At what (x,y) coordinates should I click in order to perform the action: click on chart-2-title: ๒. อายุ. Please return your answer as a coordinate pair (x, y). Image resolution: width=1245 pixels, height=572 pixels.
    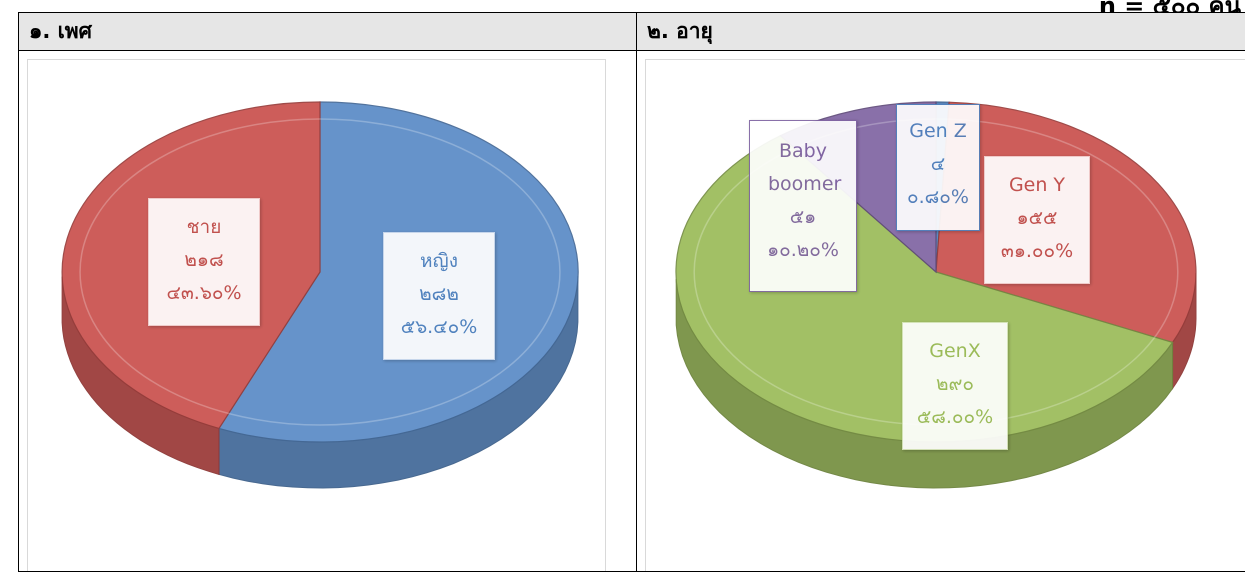
    Looking at the image, I should click on (941, 32).